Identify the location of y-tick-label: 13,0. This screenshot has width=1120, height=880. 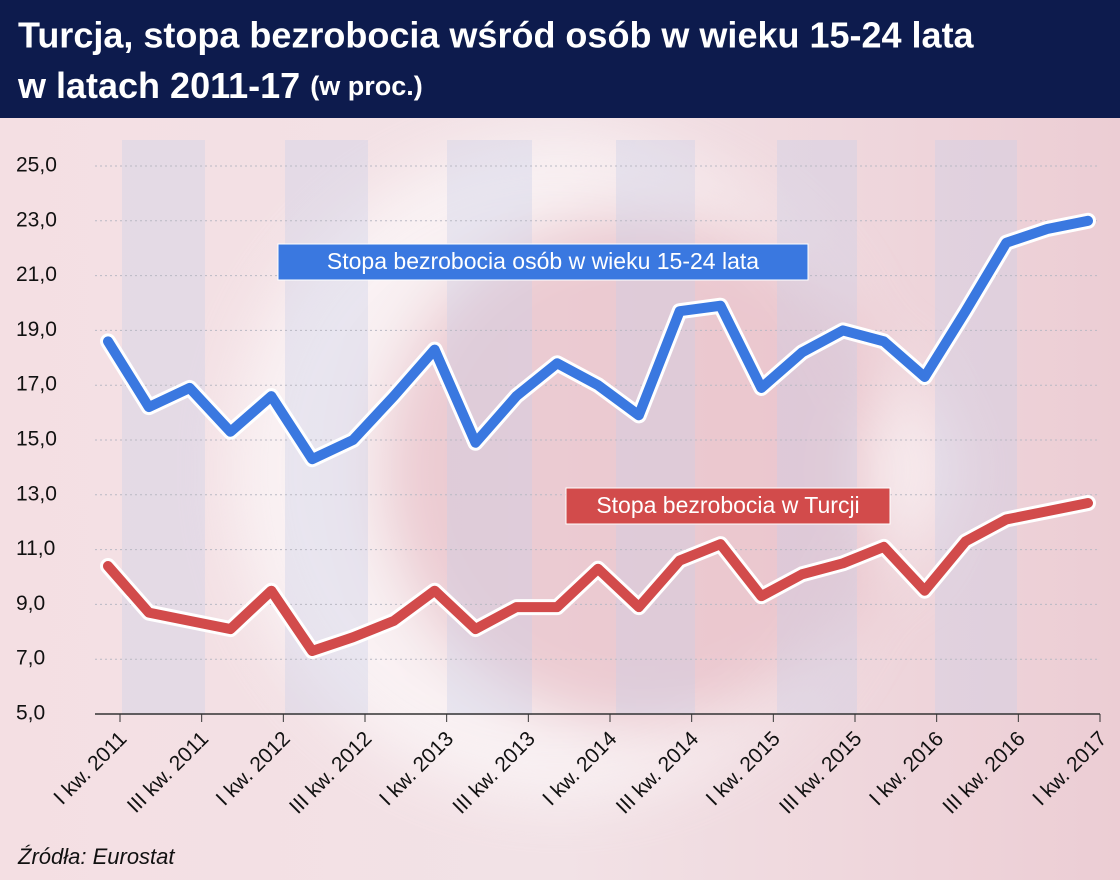
(36, 493).